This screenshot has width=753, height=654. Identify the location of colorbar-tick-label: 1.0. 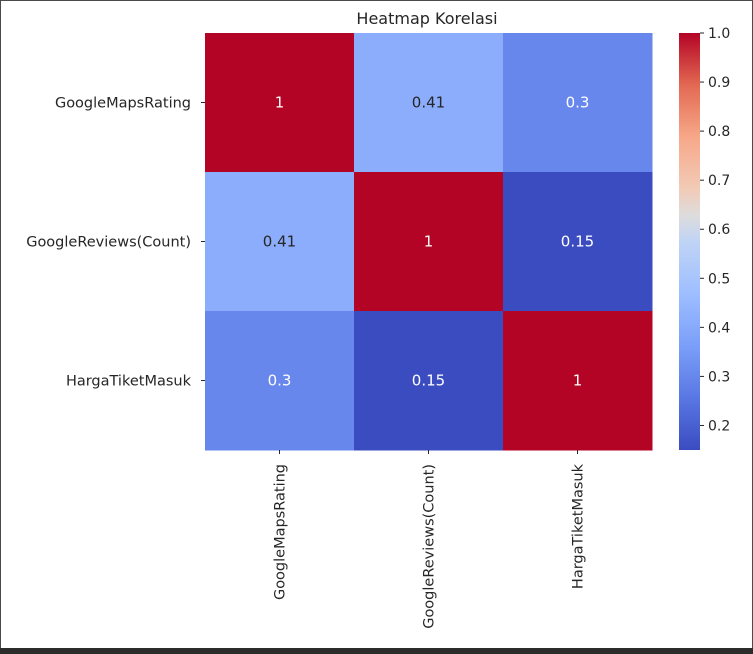
(719, 34).